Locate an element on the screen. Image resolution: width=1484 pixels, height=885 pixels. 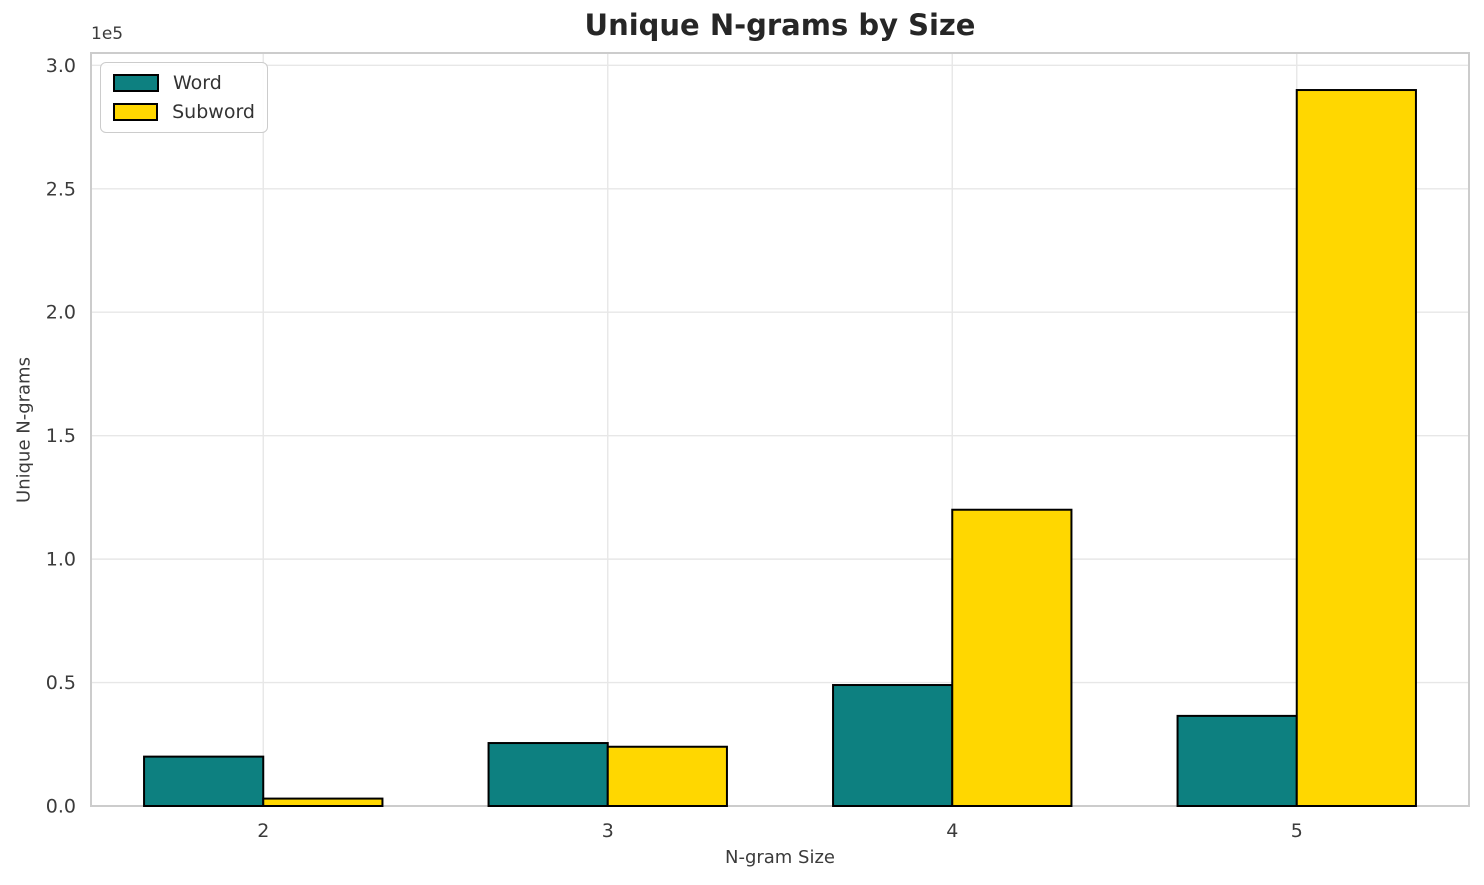
x-tick-label-5: 5 is located at coordinates (1297, 831).